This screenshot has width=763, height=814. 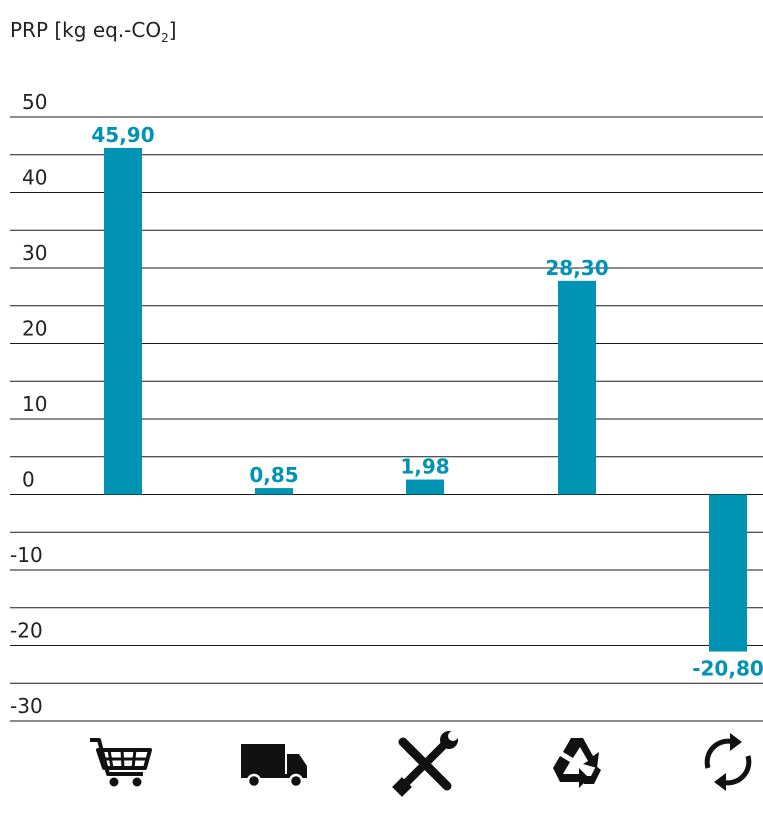 What do you see at coordinates (34, 329) in the screenshot?
I see `y-tick-label: 20` at bounding box center [34, 329].